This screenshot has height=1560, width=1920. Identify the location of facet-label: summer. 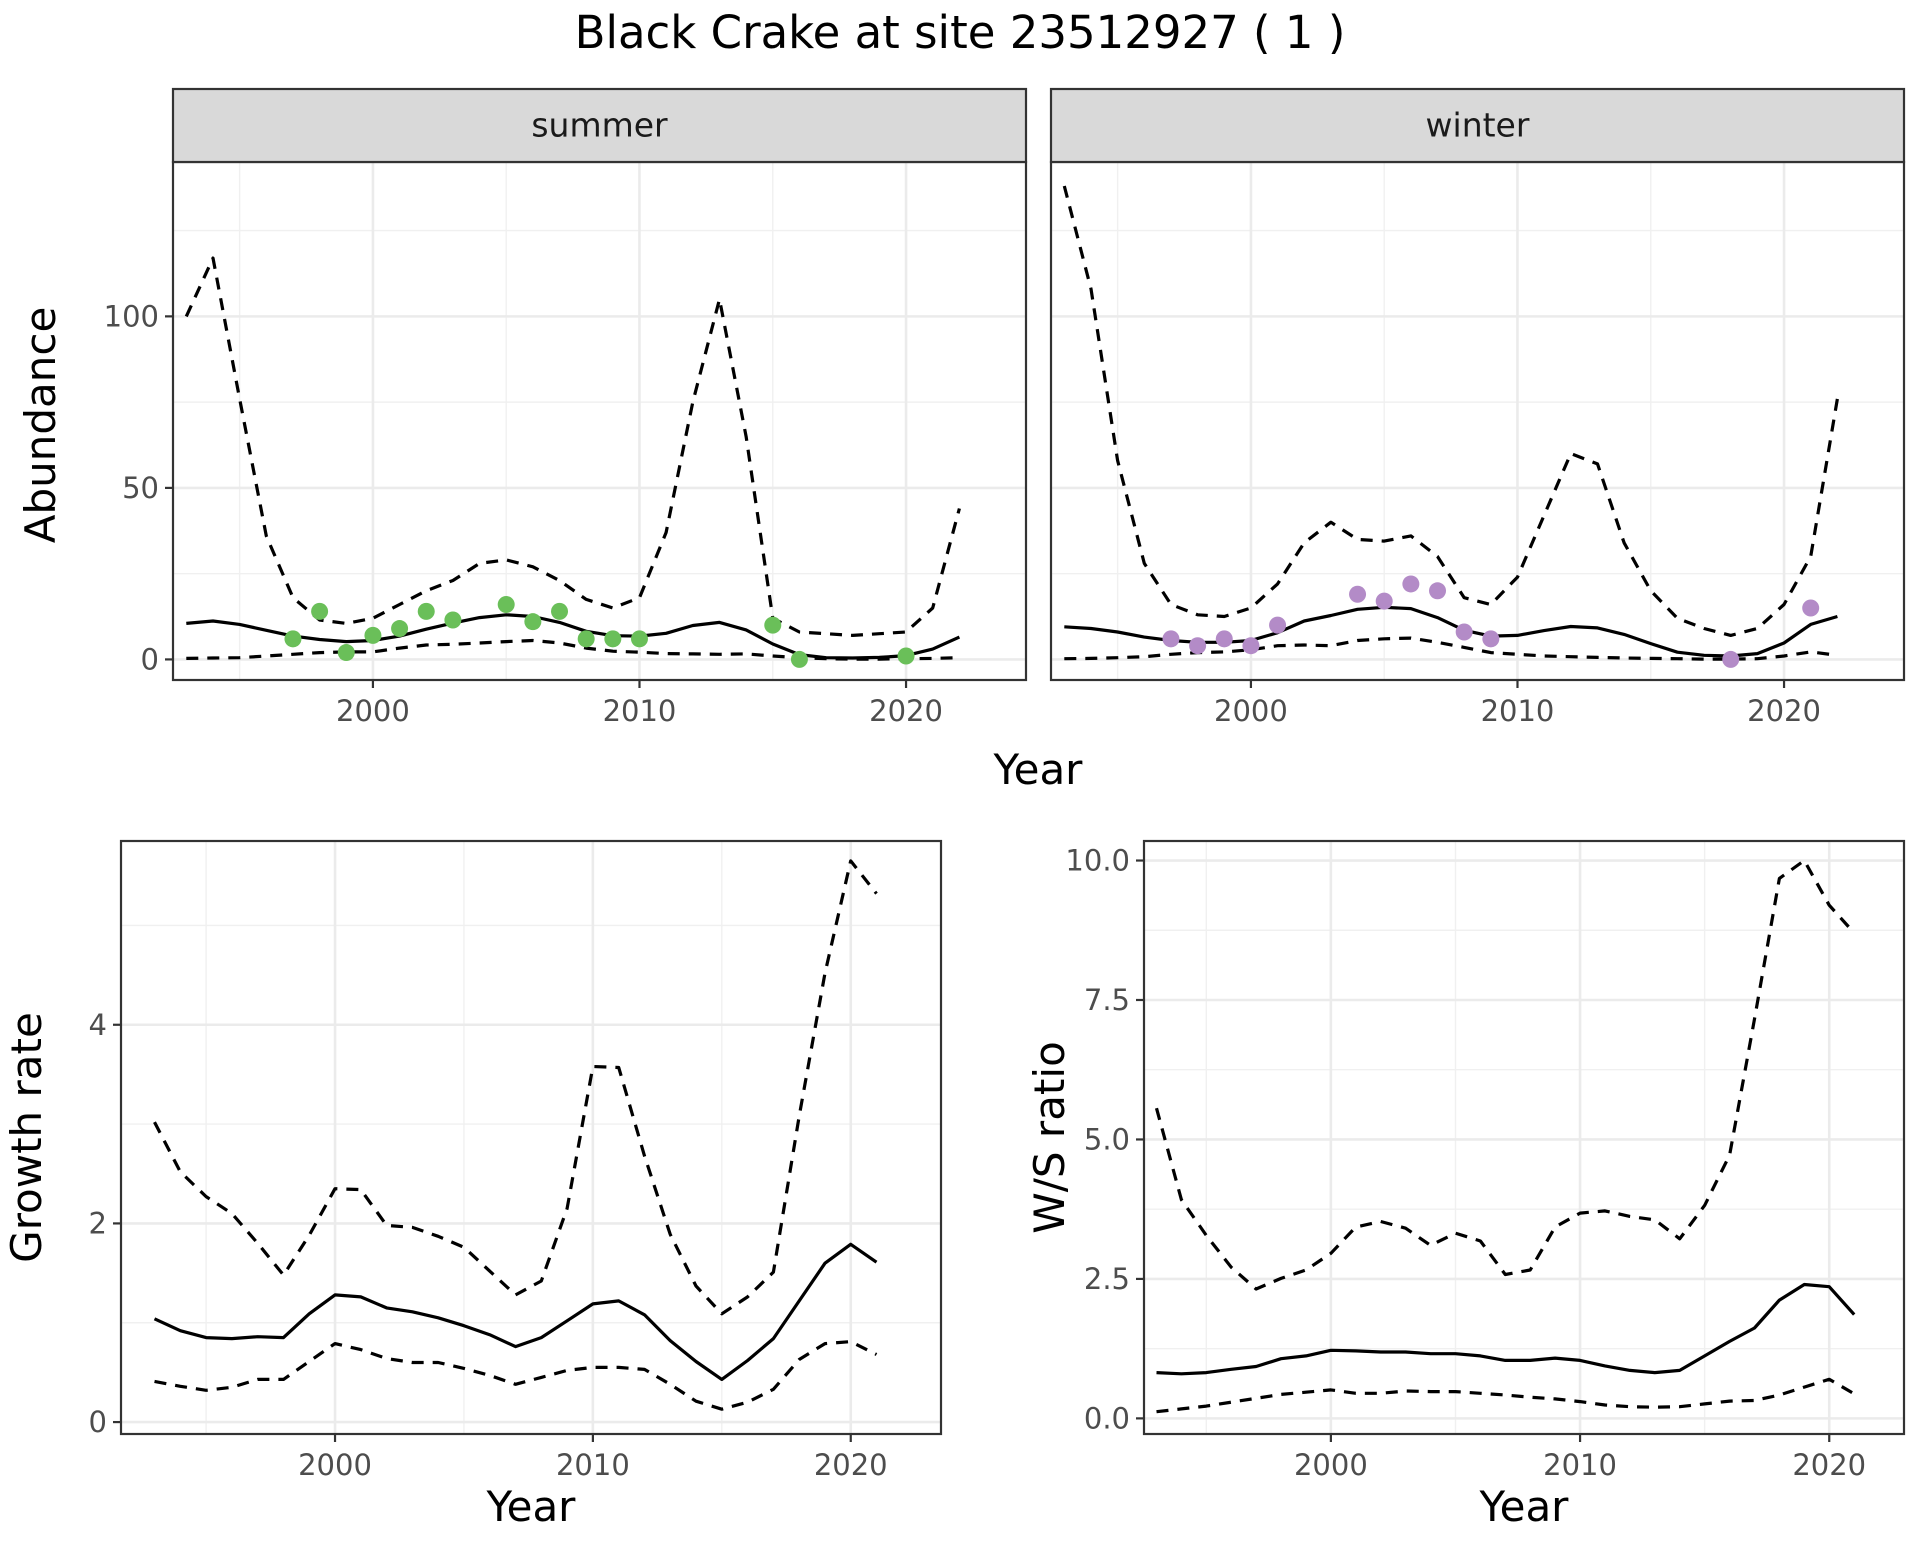
(599, 125).